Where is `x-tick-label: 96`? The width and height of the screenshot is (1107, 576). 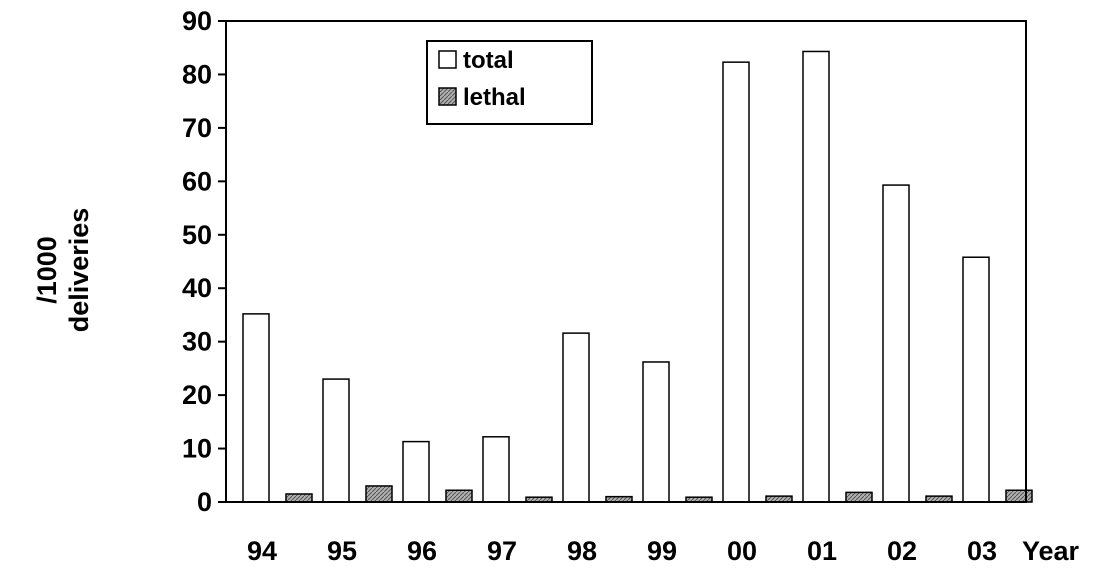 x-tick-label: 96 is located at coordinates (422, 551).